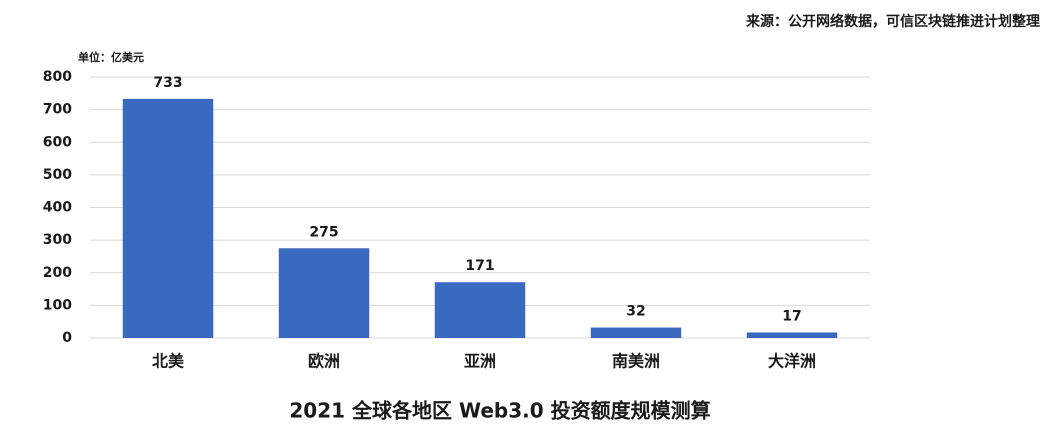 The width and height of the screenshot is (1048, 432). What do you see at coordinates (57, 305) in the screenshot?
I see `y-tick-label: 100` at bounding box center [57, 305].